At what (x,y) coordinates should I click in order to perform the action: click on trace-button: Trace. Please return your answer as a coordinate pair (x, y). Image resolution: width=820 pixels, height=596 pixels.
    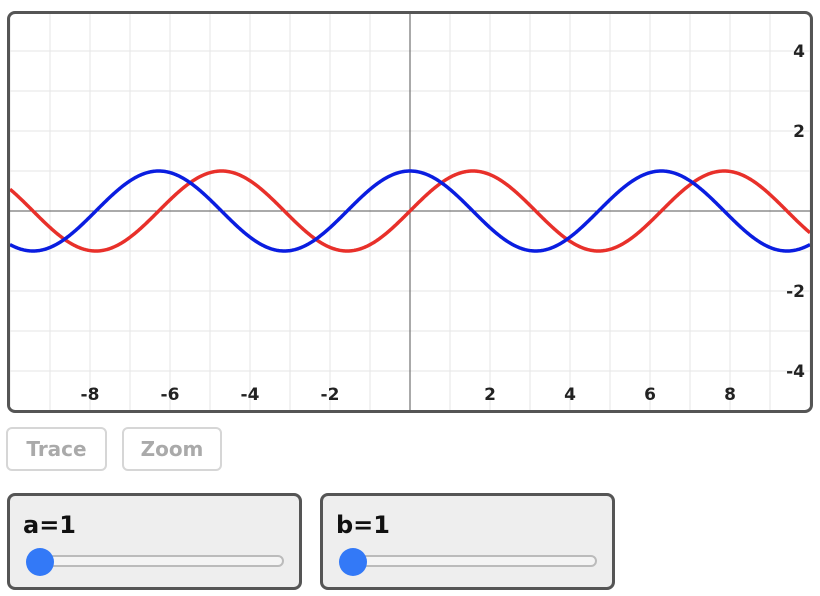
    Looking at the image, I should click on (56, 449).